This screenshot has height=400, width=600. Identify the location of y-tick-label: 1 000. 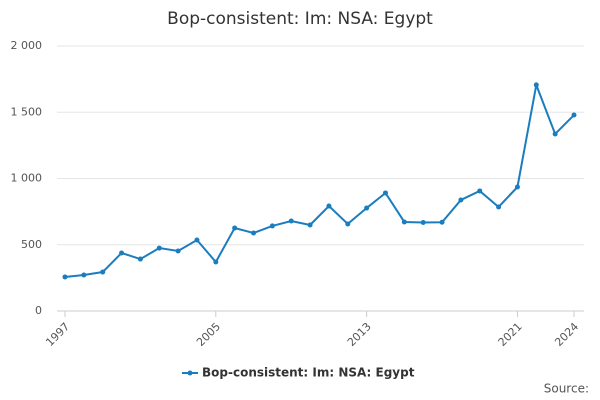
(27, 178).